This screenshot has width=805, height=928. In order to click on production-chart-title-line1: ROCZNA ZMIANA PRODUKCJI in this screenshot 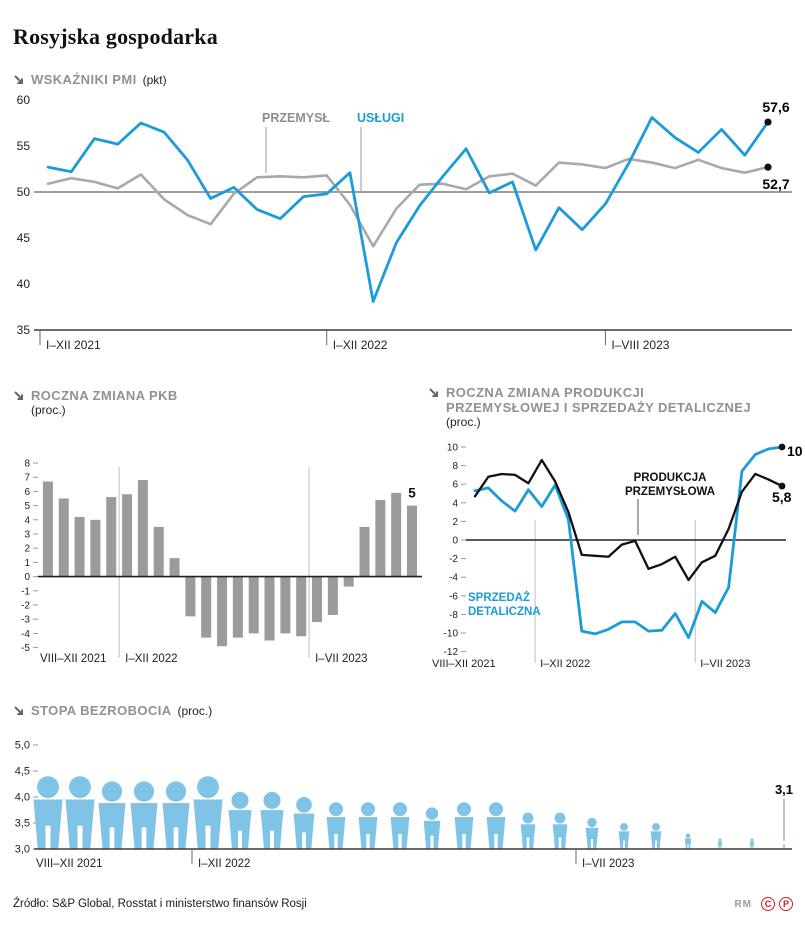, I will do `click(545, 392)`.